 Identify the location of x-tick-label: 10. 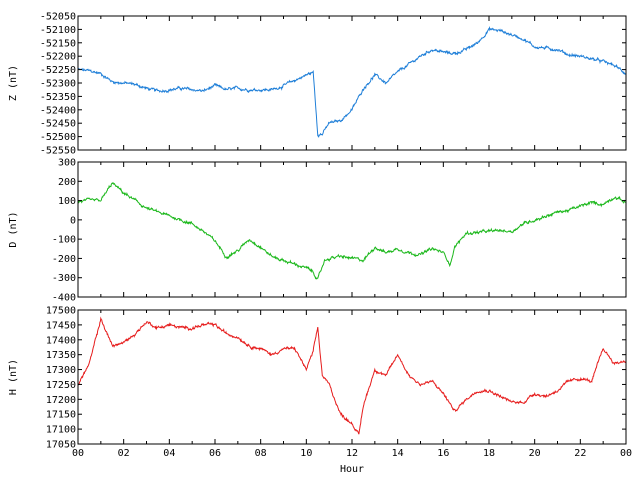
(306, 453).